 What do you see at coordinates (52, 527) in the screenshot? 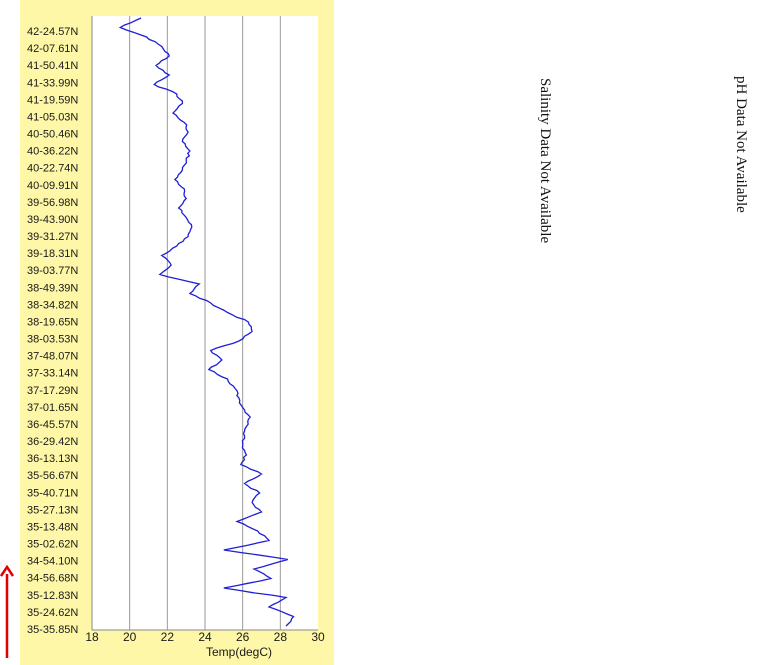
I see `y-tick-label: 35-13.48N` at bounding box center [52, 527].